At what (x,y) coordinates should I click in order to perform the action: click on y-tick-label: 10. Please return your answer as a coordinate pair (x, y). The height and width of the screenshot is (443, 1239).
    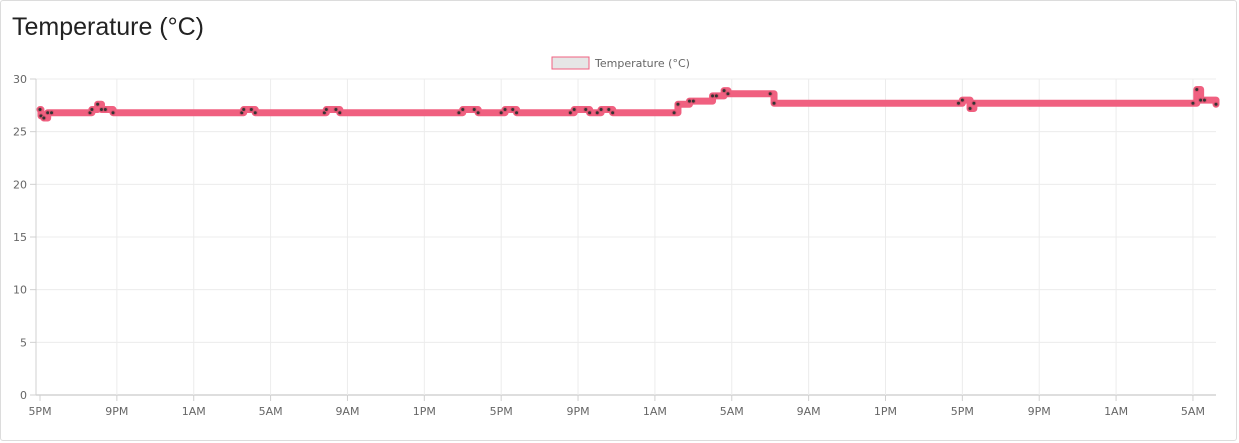
    Looking at the image, I should click on (20, 290).